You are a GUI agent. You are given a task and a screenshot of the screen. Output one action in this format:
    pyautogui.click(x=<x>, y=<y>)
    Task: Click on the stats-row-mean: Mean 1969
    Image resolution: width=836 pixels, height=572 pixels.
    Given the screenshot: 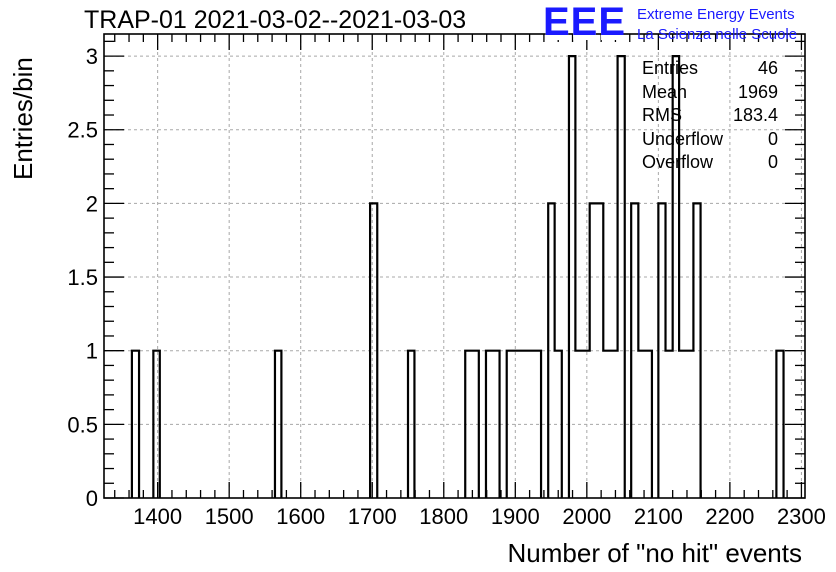 What is the action you would take?
    pyautogui.click(x=712, y=94)
    